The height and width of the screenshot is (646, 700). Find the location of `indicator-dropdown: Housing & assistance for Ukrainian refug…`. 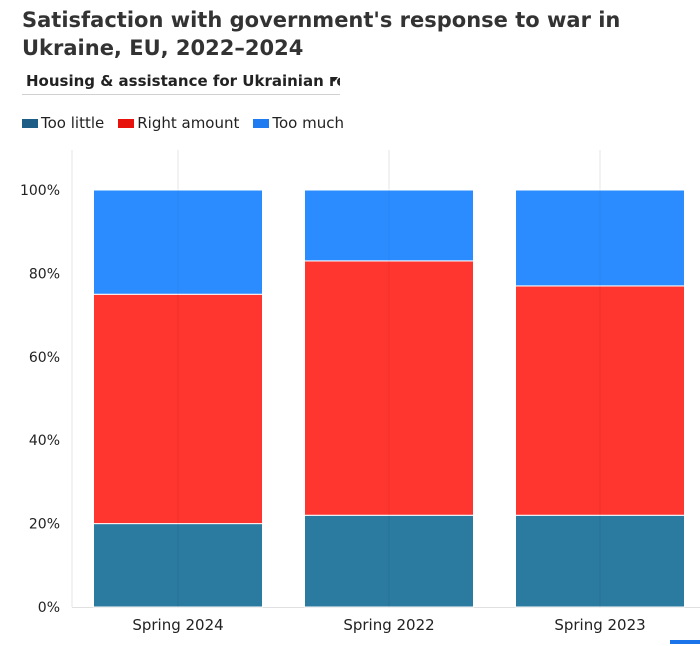

indicator-dropdown: Housing & assistance for Ukrainian refug… is located at coordinates (181, 81).